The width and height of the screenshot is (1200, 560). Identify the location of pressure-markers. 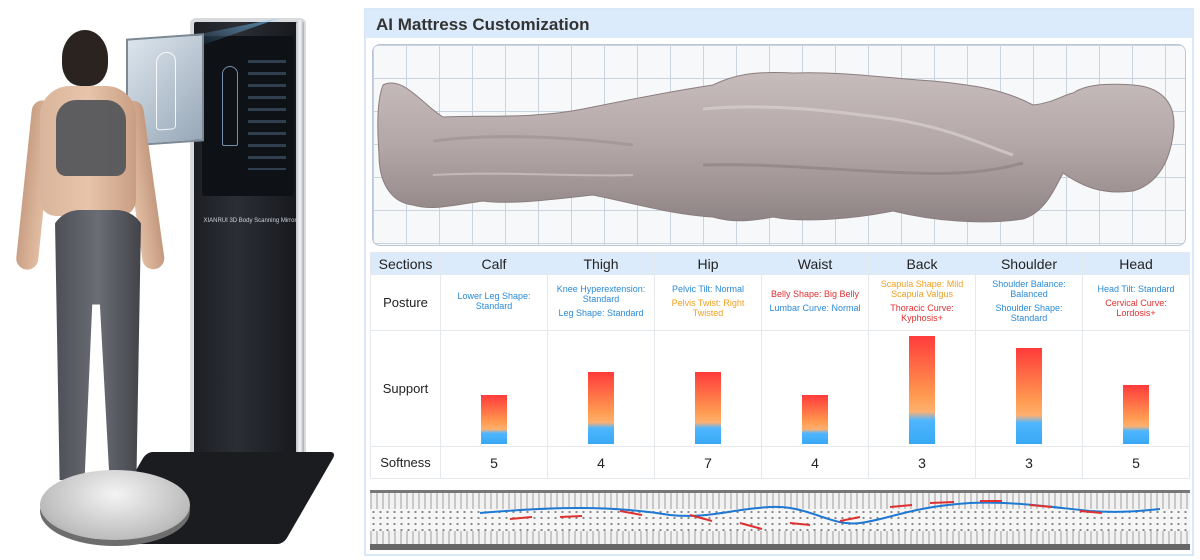
(806, 515).